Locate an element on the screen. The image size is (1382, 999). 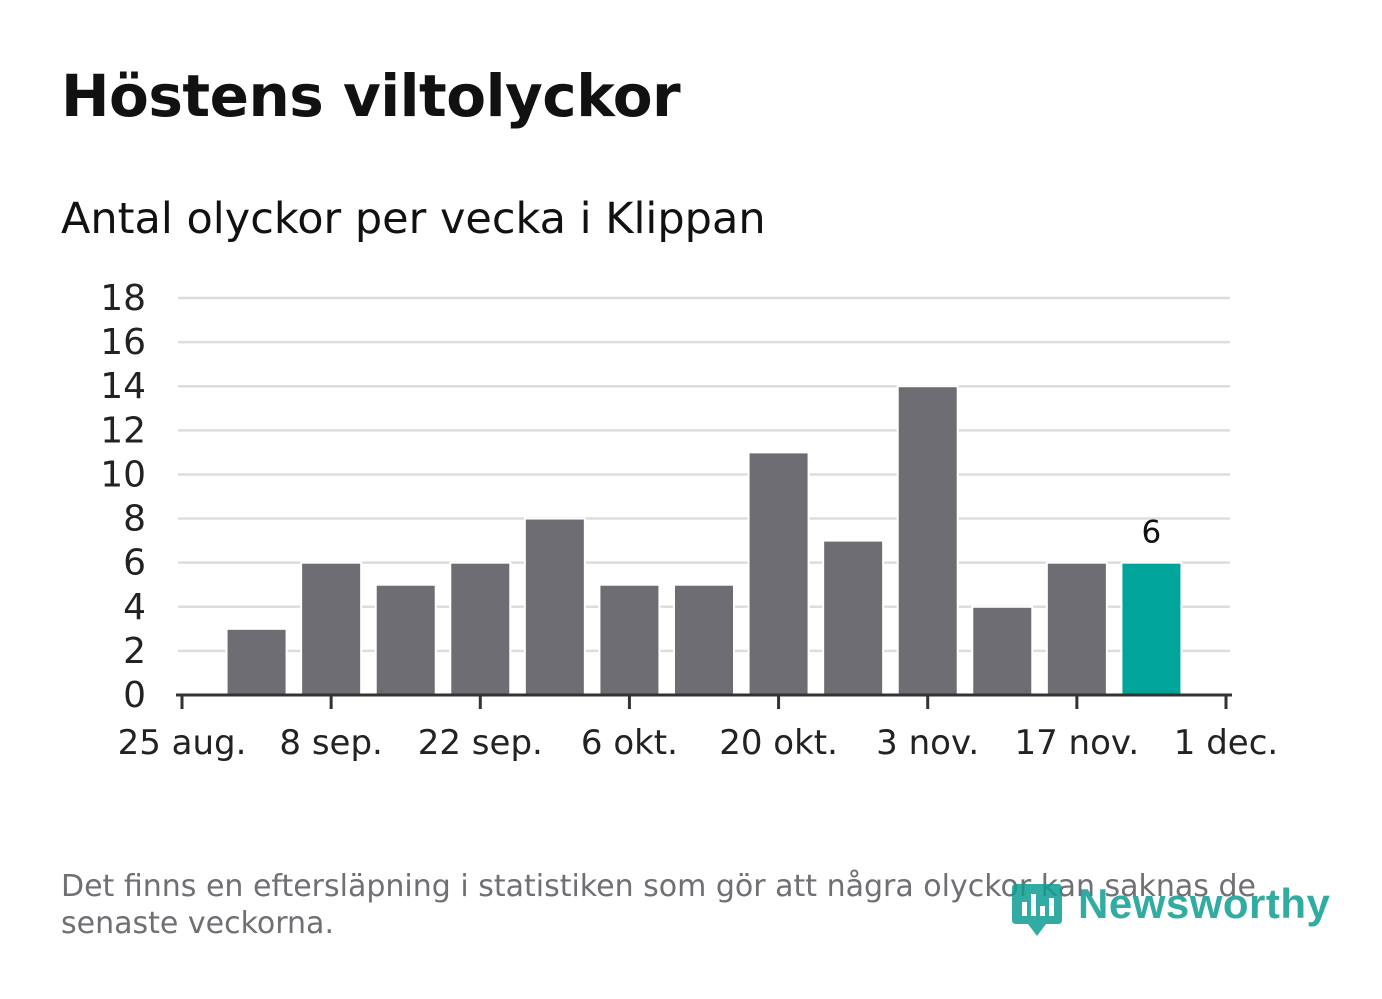
brand-logo: Newsworthy is located at coordinates (1170, 908).